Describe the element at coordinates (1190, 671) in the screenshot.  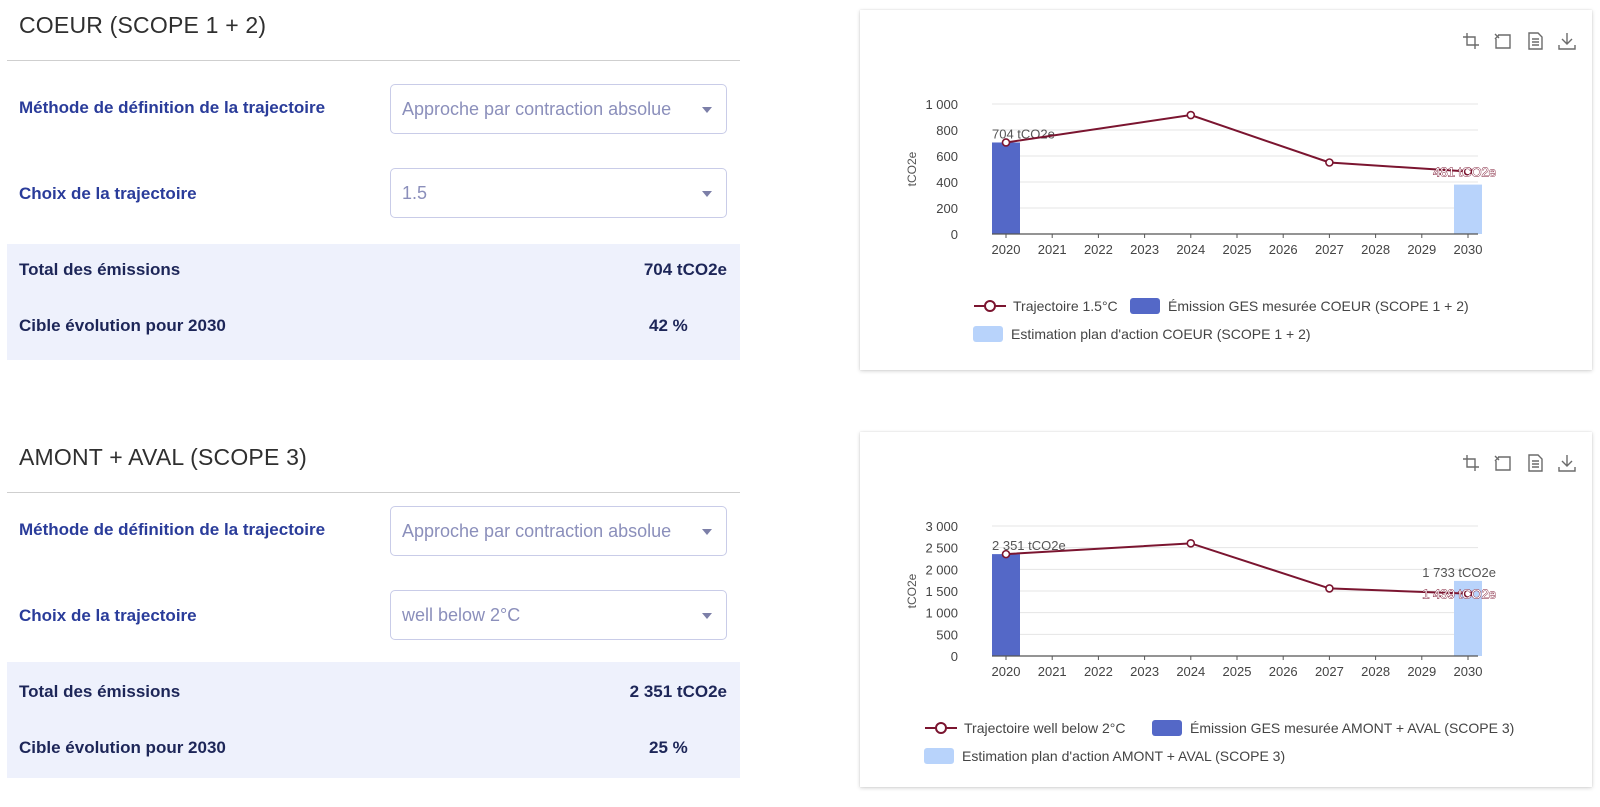
I see `x-tick-label: 2024` at that location.